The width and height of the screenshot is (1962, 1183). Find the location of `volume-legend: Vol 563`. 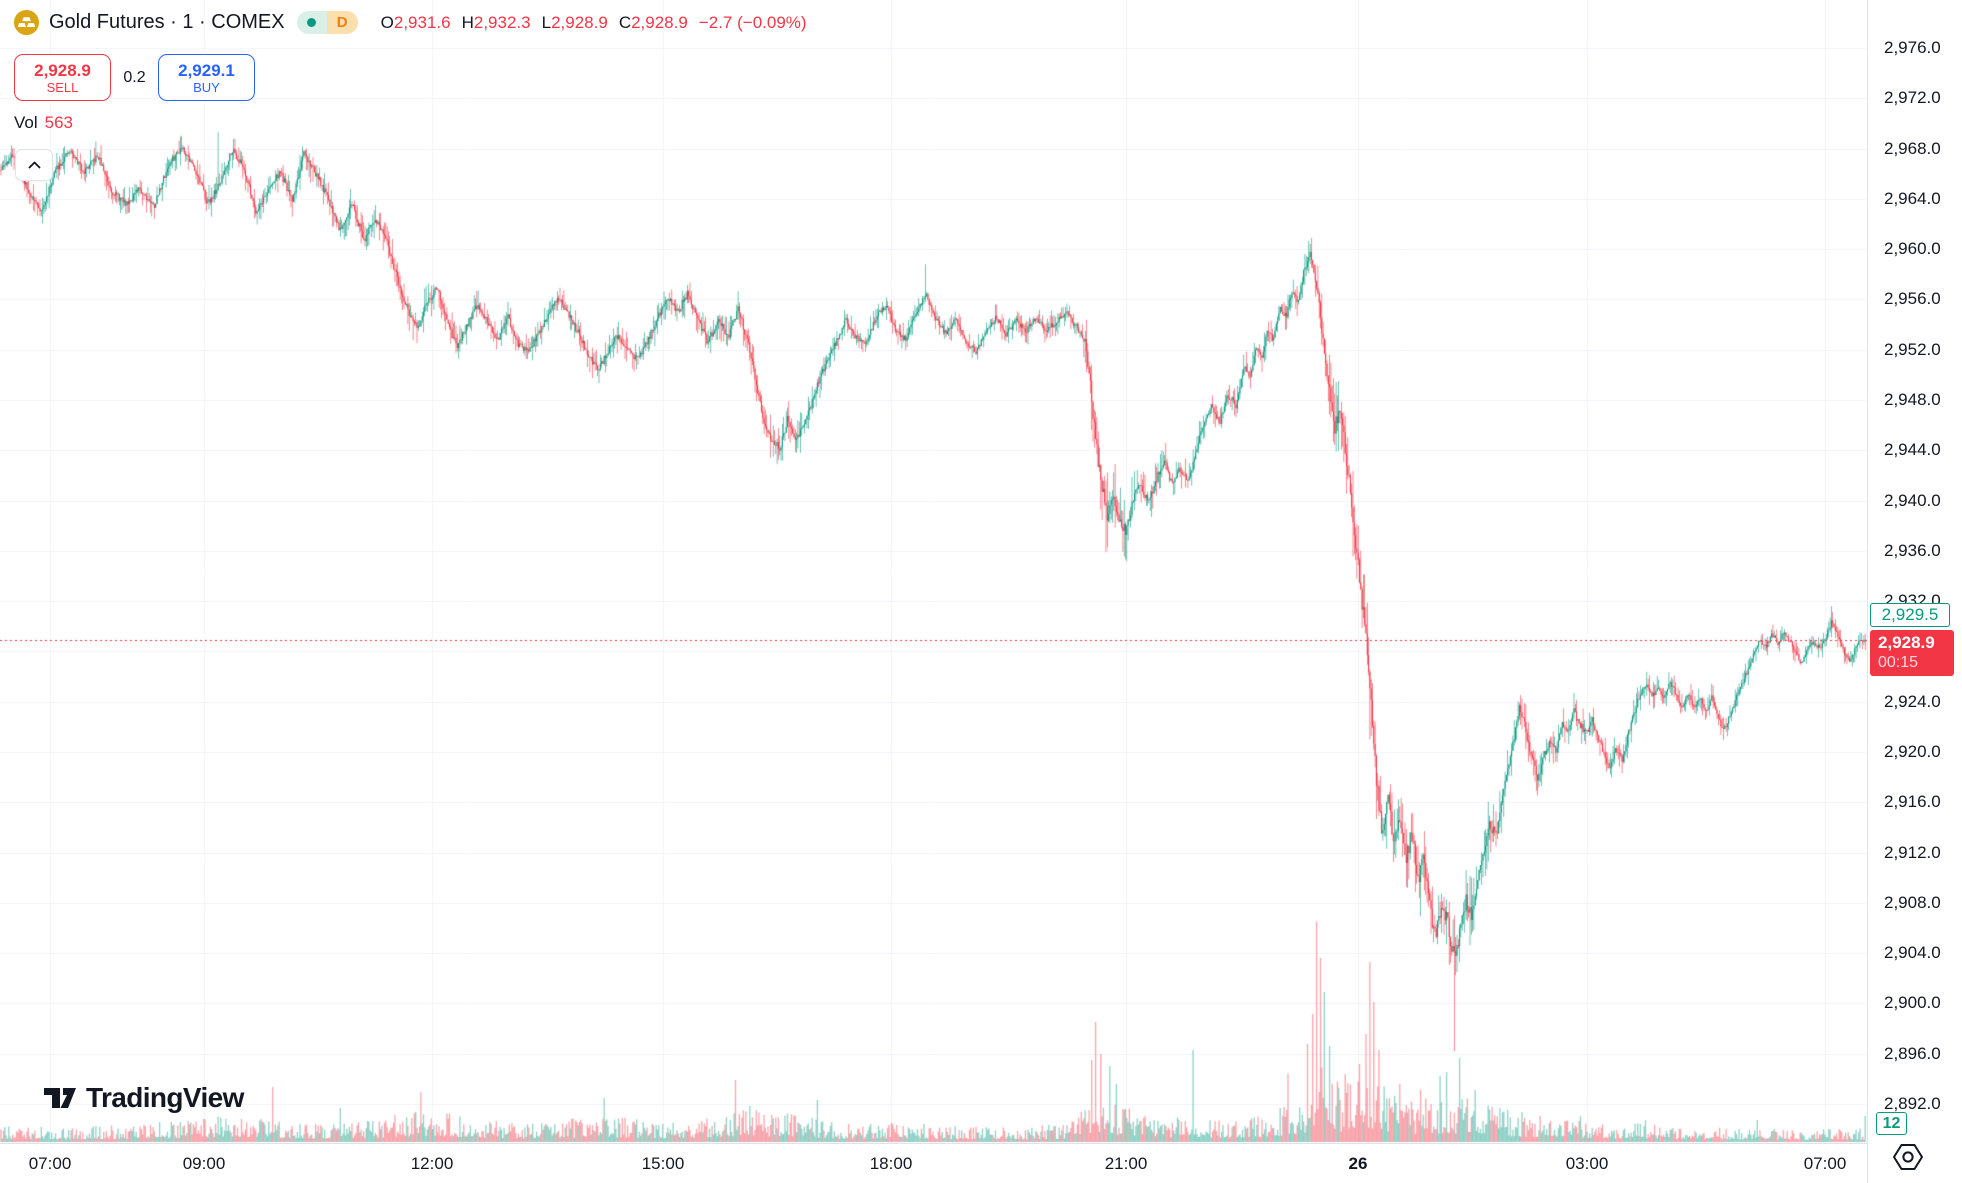

volume-legend: Vol 563 is located at coordinates (43, 123).